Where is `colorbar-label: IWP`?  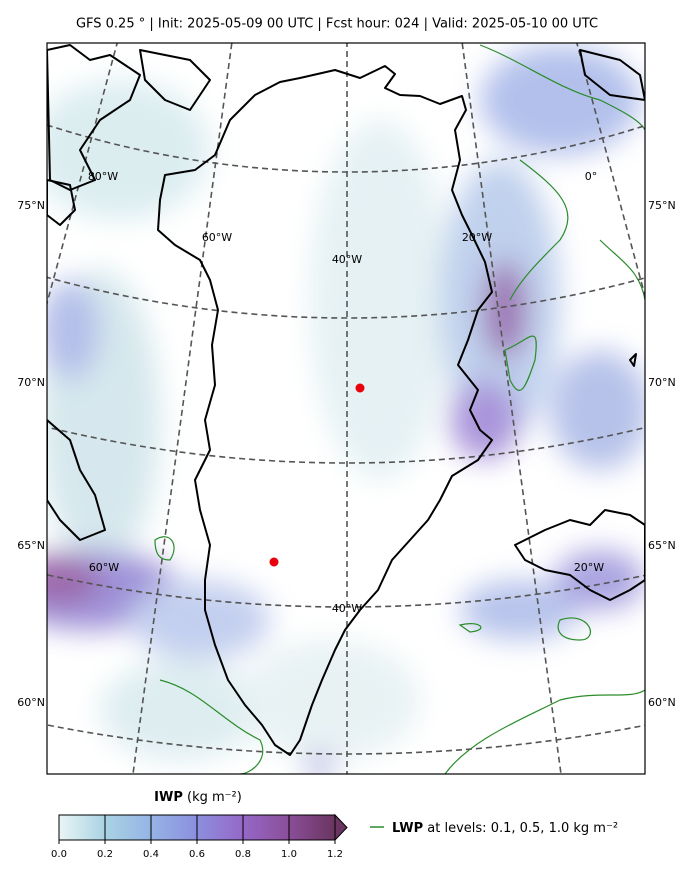 colorbar-label: IWP is located at coordinates (168, 797).